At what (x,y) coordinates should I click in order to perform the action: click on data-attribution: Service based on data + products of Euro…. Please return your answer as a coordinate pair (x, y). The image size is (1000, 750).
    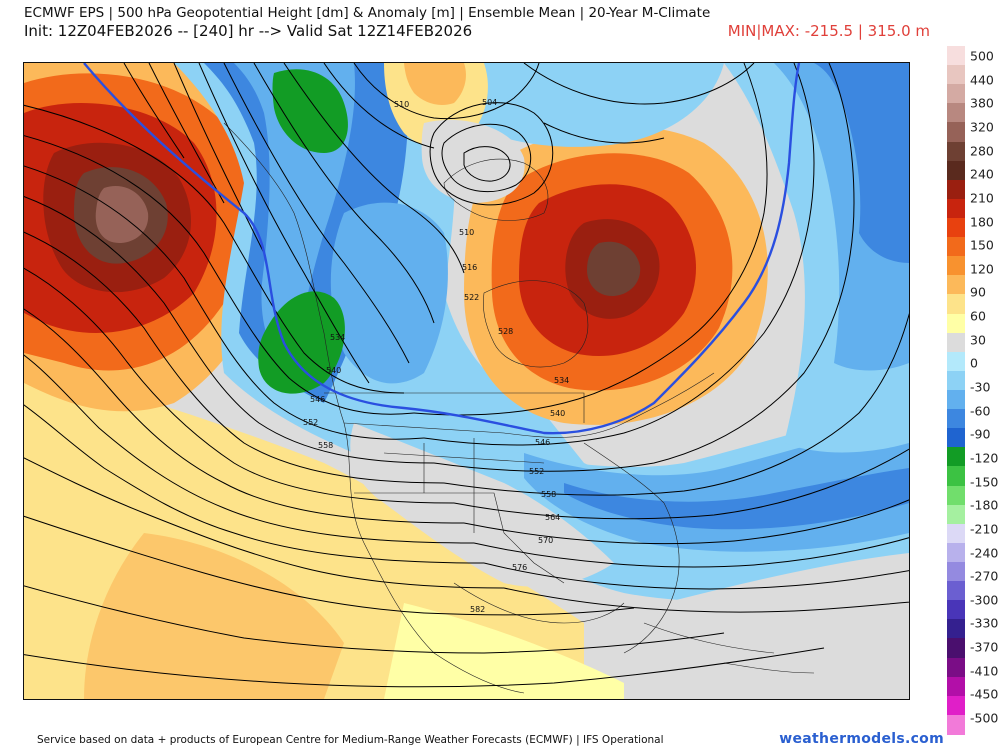
    Looking at the image, I should click on (350, 740).